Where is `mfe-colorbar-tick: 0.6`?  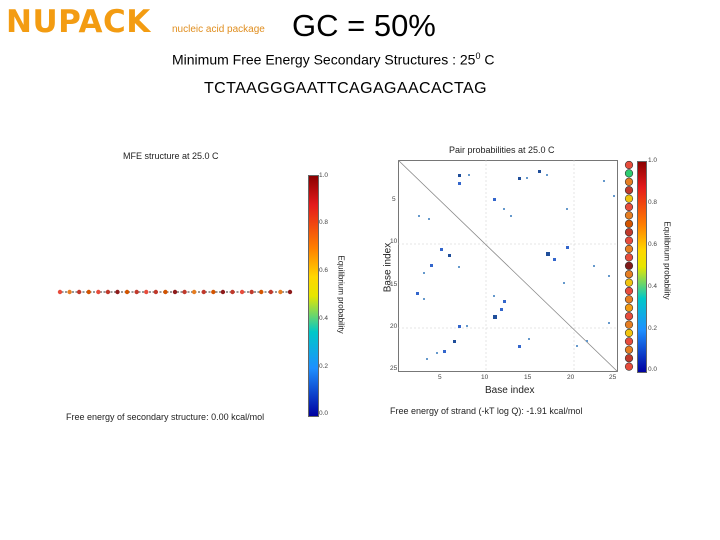 mfe-colorbar-tick: 0.6 is located at coordinates (324, 270).